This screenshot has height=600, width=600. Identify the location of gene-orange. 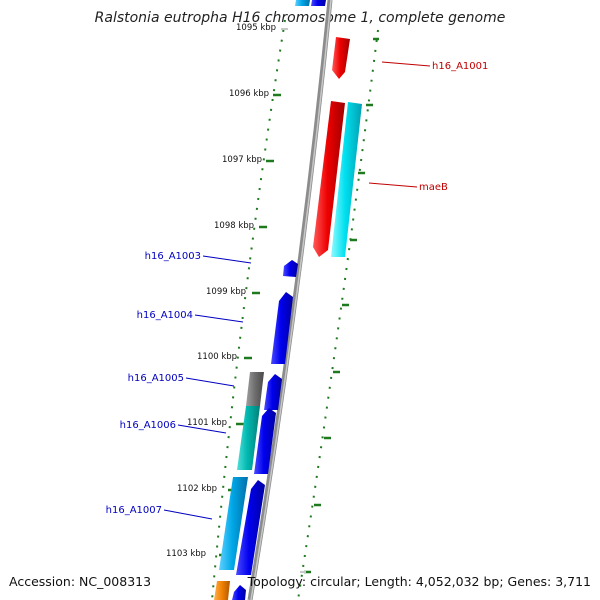
(222, 590).